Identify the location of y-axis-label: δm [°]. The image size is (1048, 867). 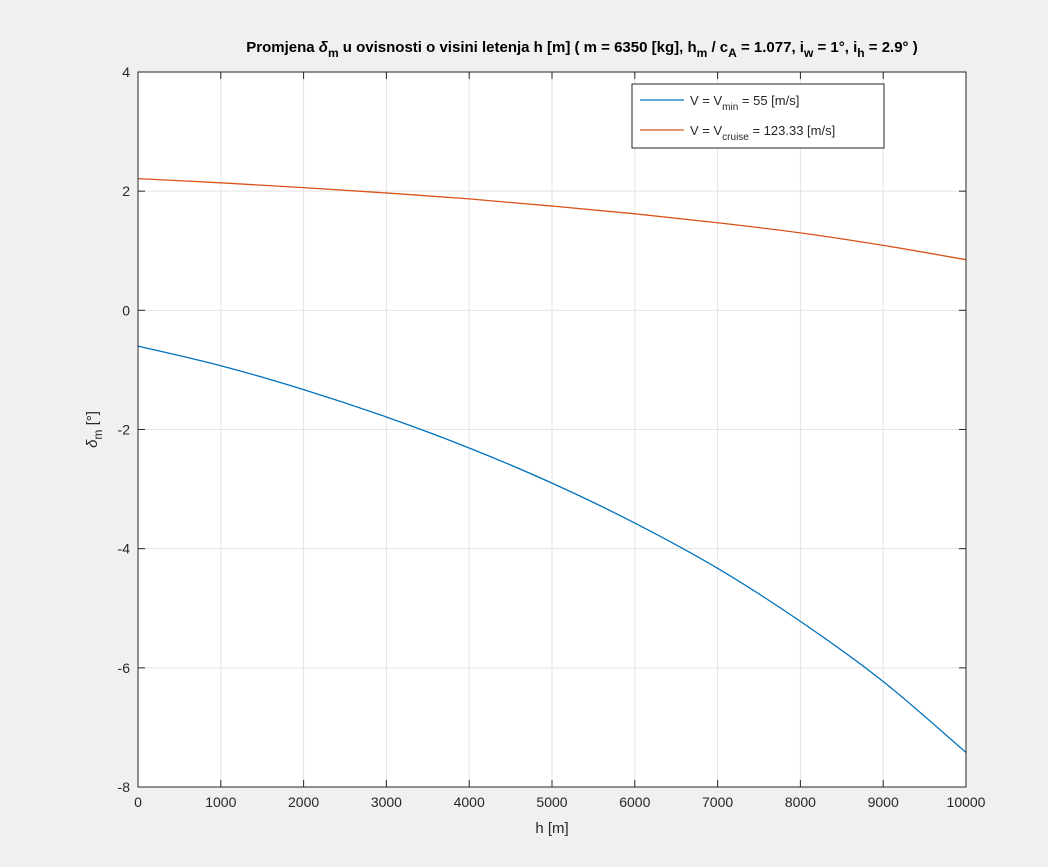
(94, 429).